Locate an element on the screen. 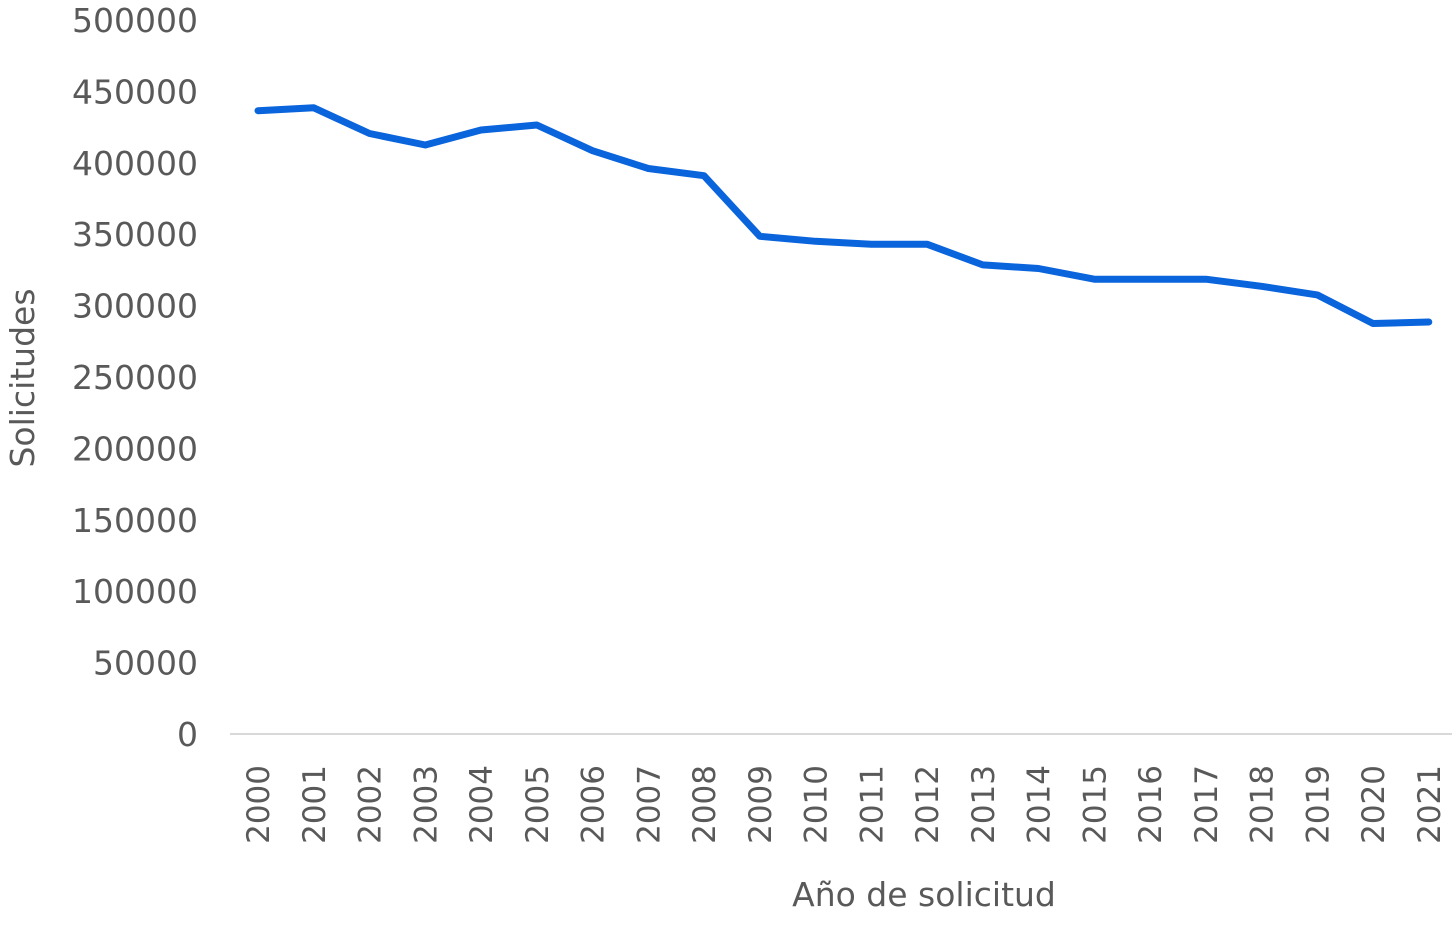 Image resolution: width=1452 pixels, height=926 pixels. x-tick-label: 2012 is located at coordinates (928, 804).